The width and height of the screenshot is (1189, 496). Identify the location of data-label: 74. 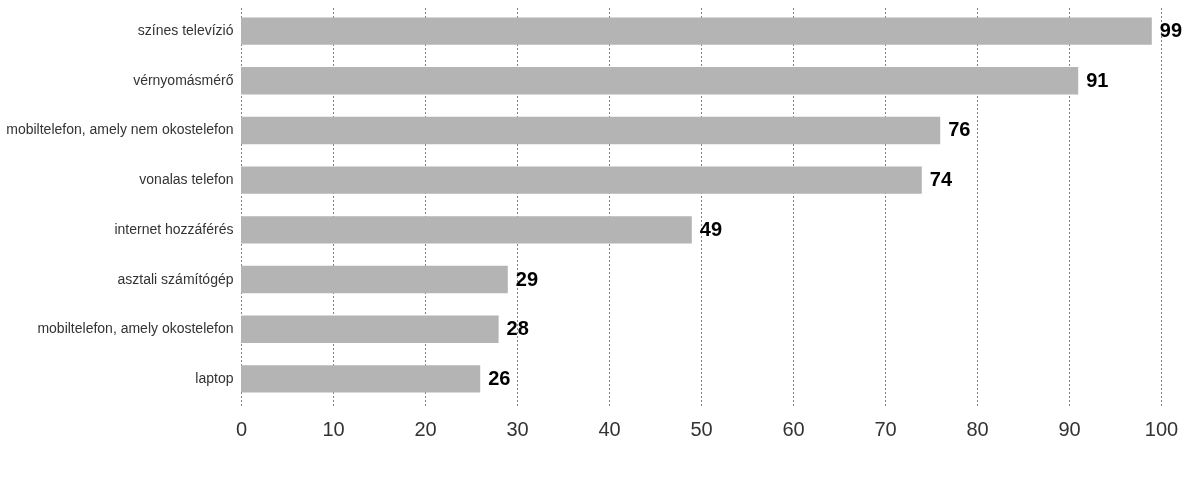
(941, 179).